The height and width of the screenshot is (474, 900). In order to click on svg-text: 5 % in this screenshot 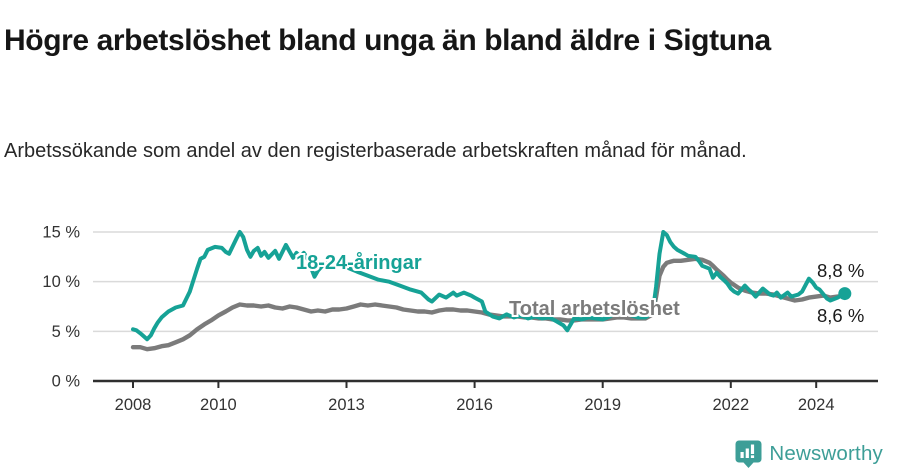, I will do `click(66, 332)`.